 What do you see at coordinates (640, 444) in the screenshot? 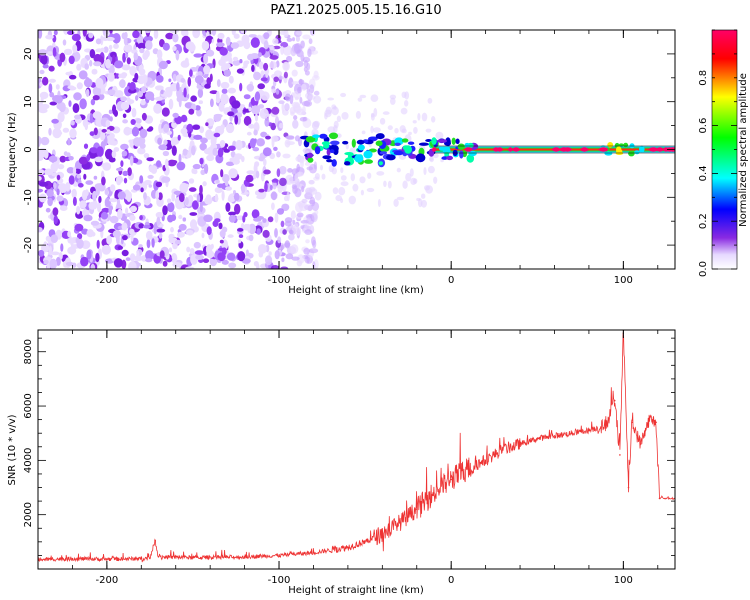
I see `snr-data-point` at bounding box center [640, 444].